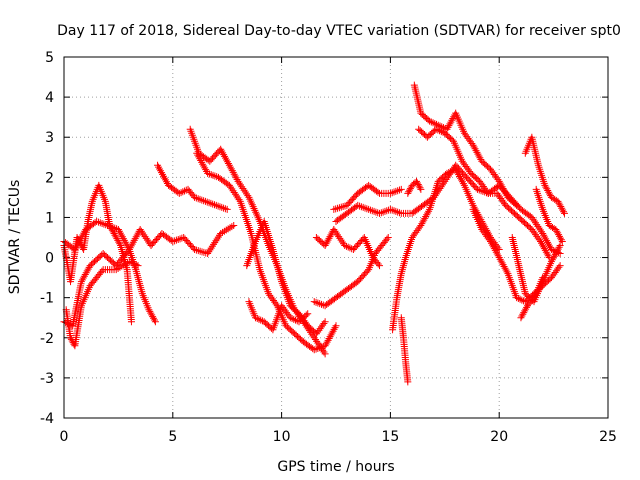 This screenshot has width=640, height=480. I want to click on y-tick-label: -4, so click(47, 419).